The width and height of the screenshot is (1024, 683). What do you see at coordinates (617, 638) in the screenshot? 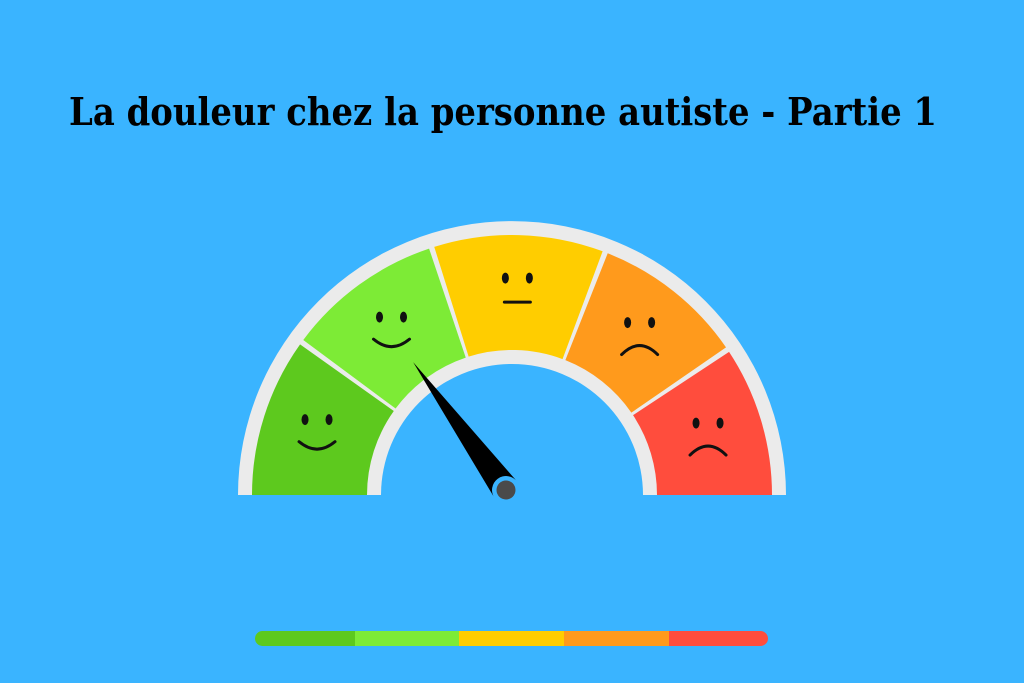
I see `scale-bar-segment-sad` at bounding box center [617, 638].